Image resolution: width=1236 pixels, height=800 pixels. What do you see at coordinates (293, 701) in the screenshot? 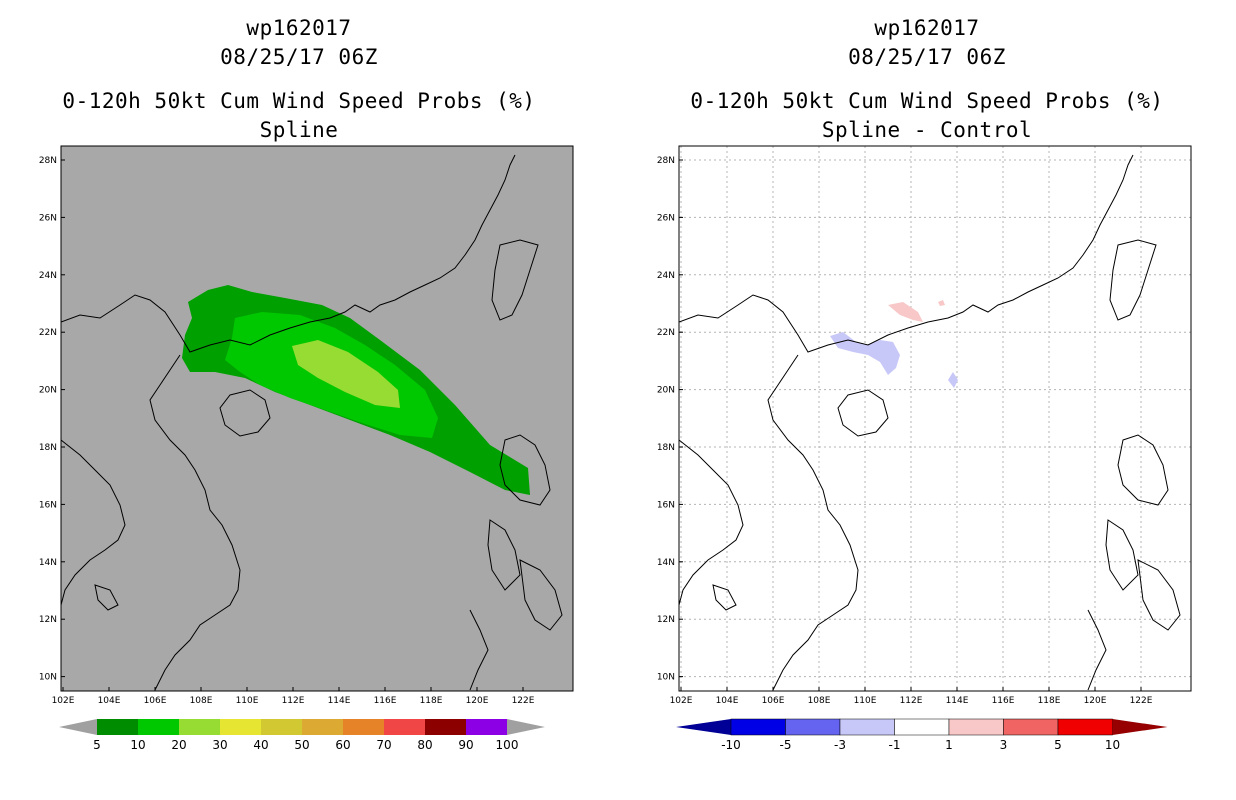
I see `lon-tick-label: 112E` at bounding box center [293, 701].